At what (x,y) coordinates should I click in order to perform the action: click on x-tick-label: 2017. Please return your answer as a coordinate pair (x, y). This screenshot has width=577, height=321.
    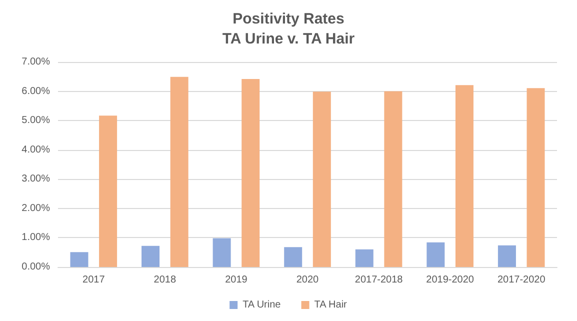
    Looking at the image, I should click on (94, 280).